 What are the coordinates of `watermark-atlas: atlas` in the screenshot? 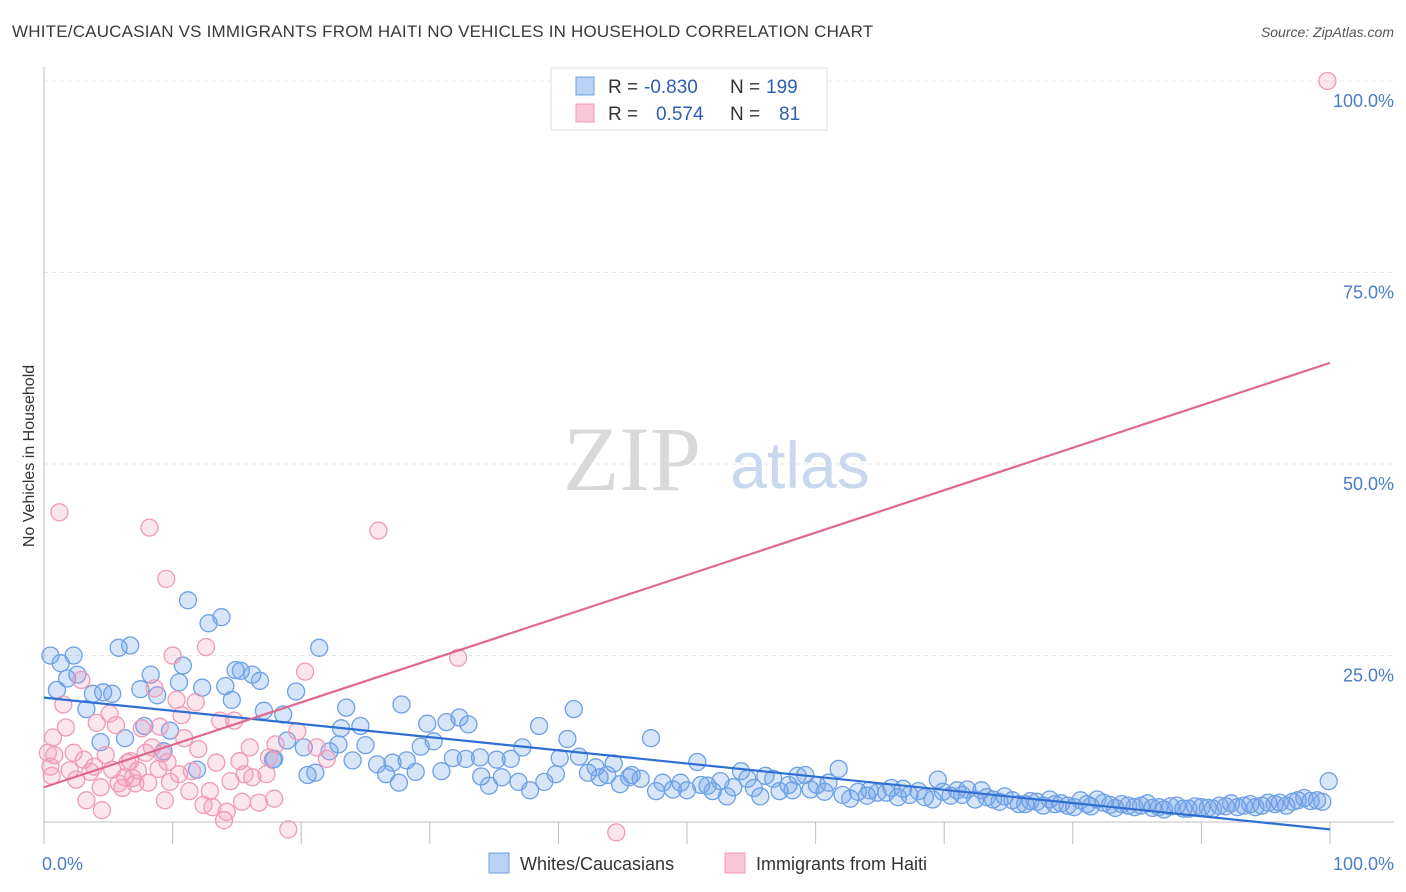 It's located at (799, 465).